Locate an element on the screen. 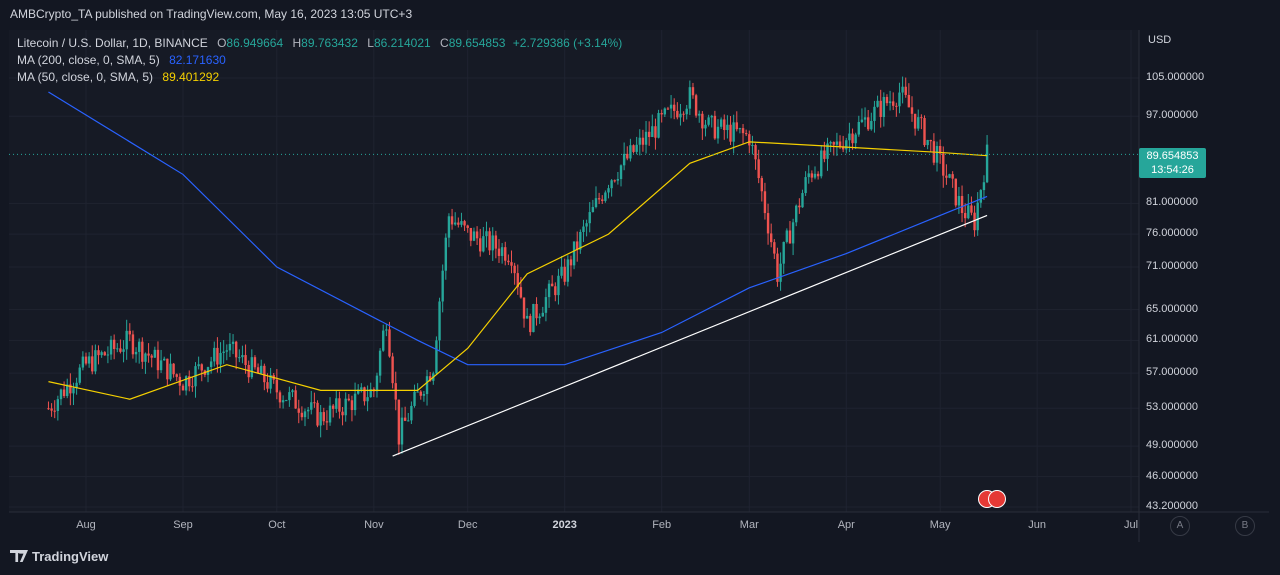 This screenshot has height=575, width=1280. x-tick-label: Jun is located at coordinates (1037, 525).